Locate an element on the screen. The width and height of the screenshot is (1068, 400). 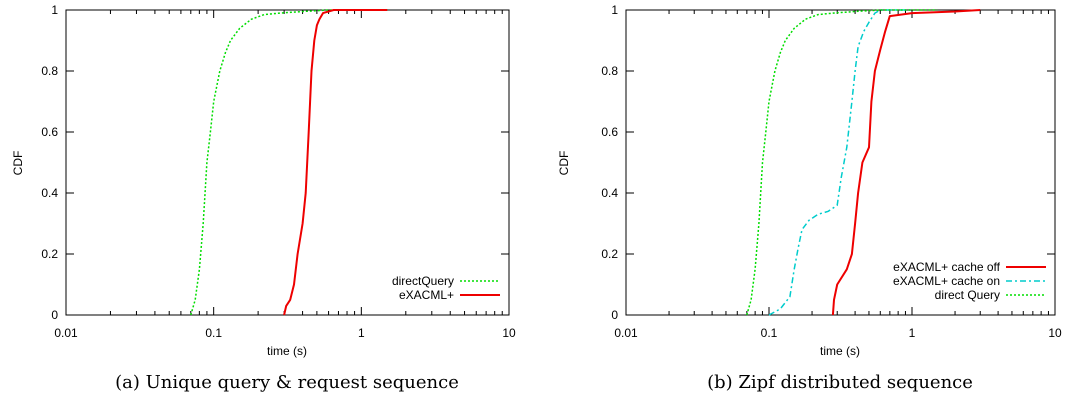
legend-label: eXACML+ is located at coordinates (426, 295).